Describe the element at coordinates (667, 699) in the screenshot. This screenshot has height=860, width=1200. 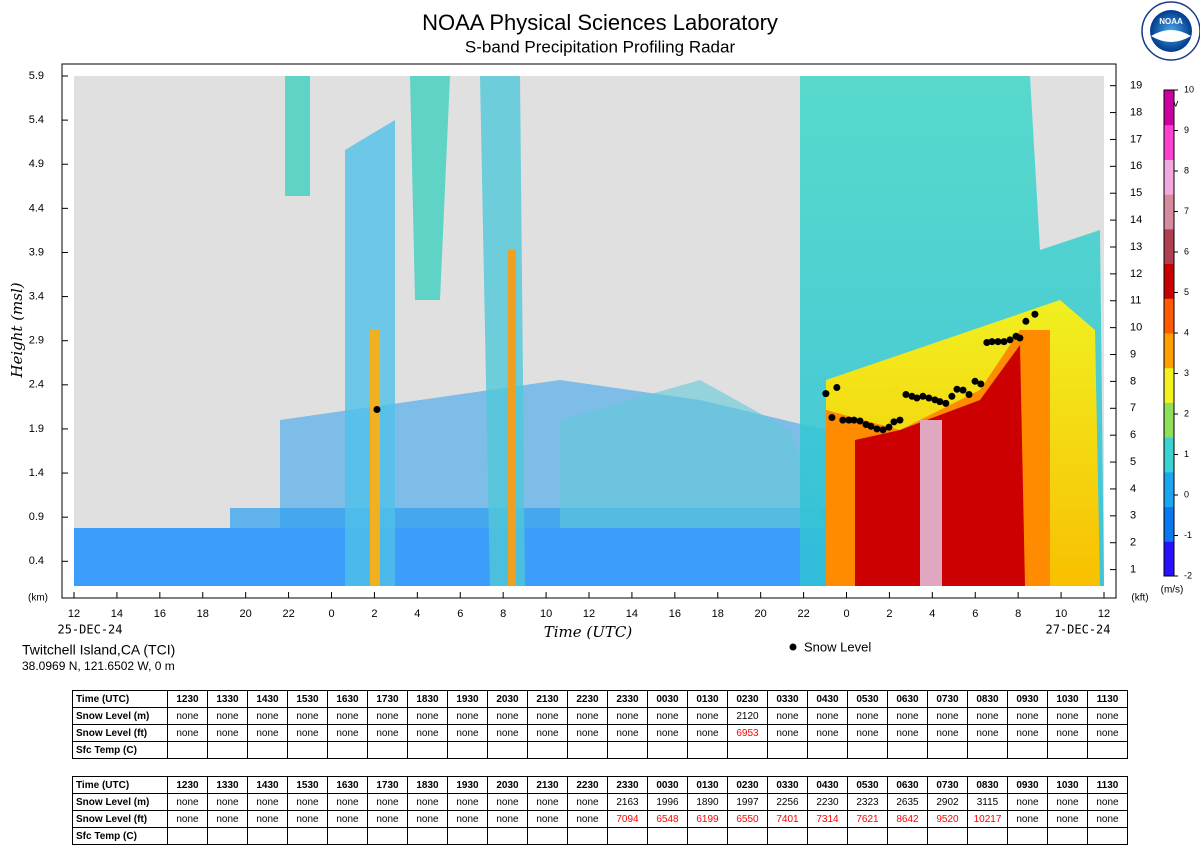
I see `table-cell: 0030` at that location.